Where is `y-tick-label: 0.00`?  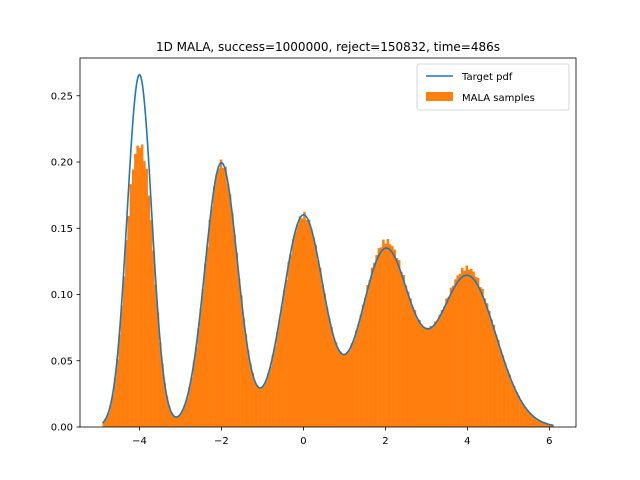
y-tick-label: 0.00 is located at coordinates (62, 428).